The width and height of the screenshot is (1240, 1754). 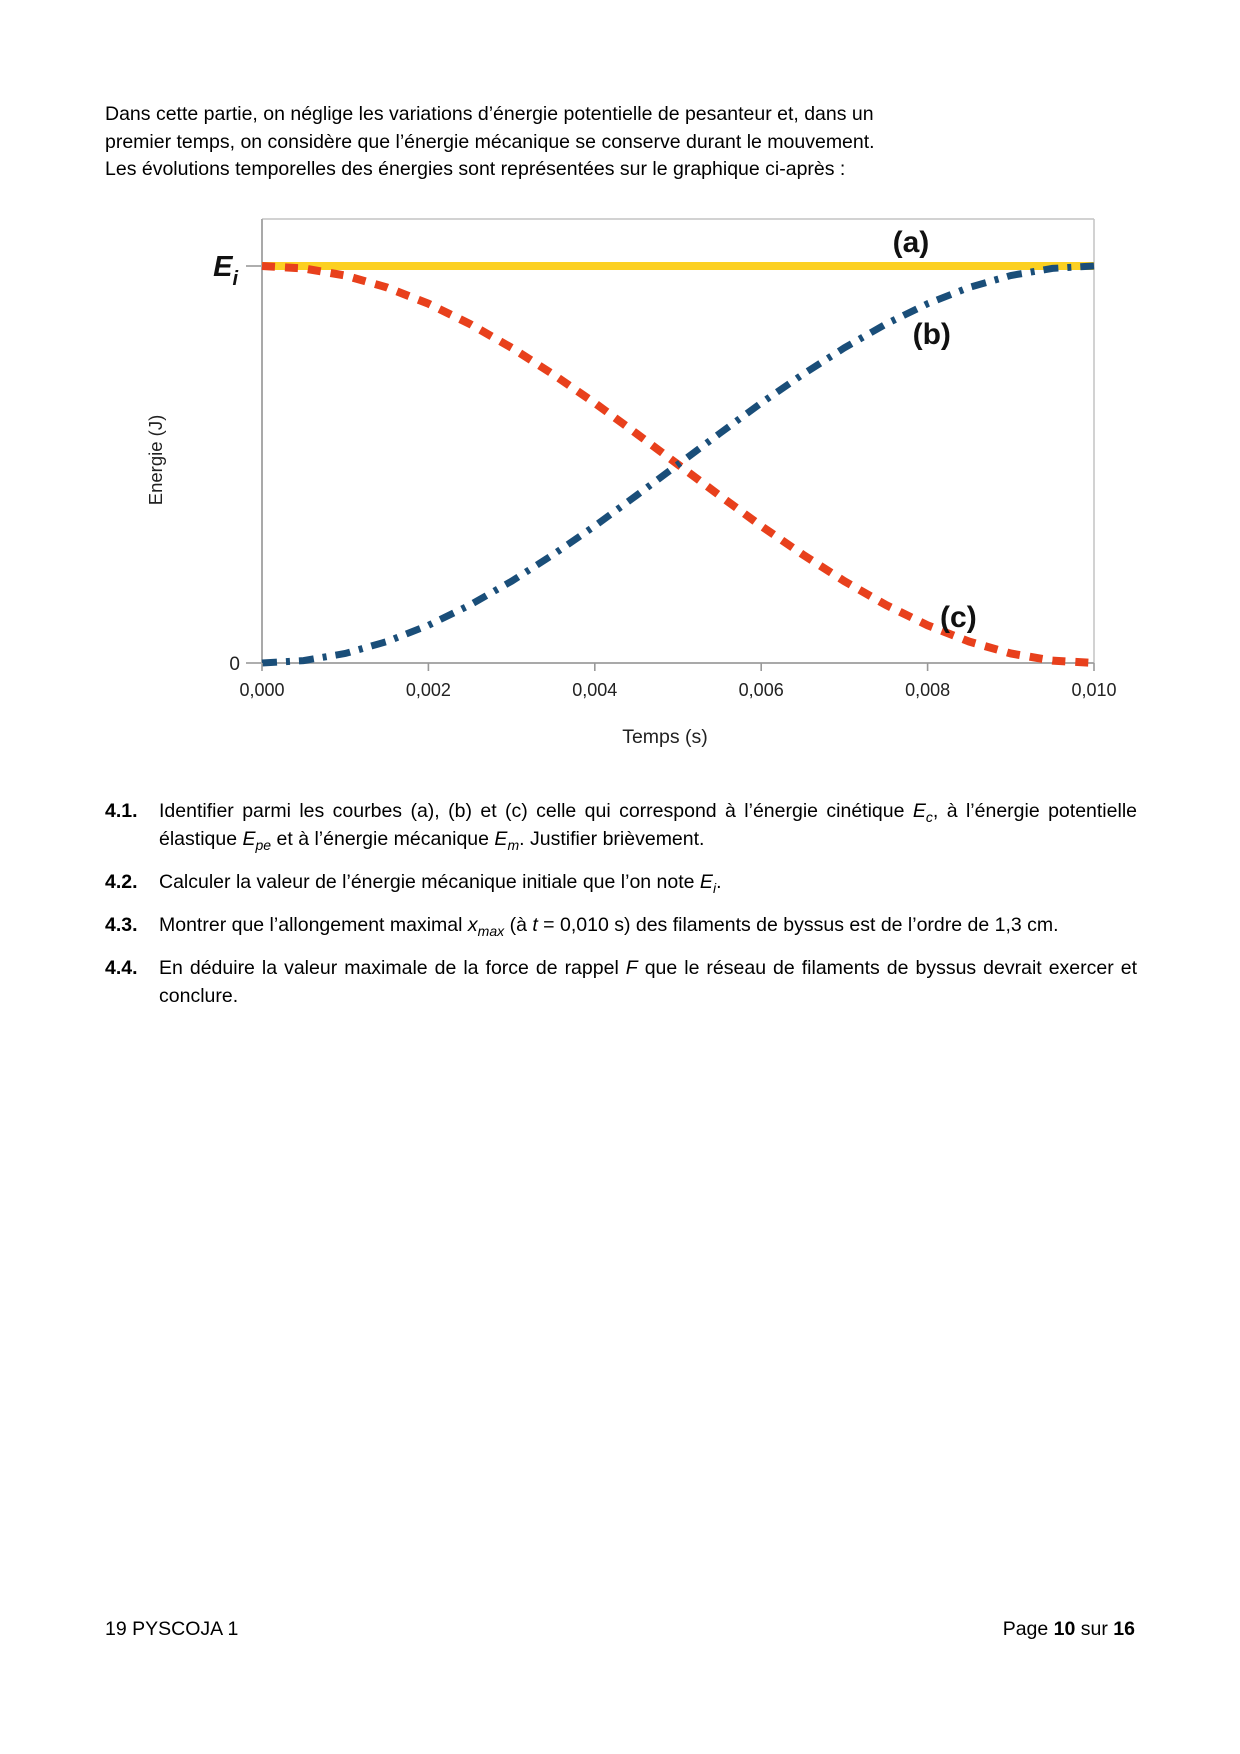 I want to click on x-tick-label: 0,000, so click(x=261, y=690).